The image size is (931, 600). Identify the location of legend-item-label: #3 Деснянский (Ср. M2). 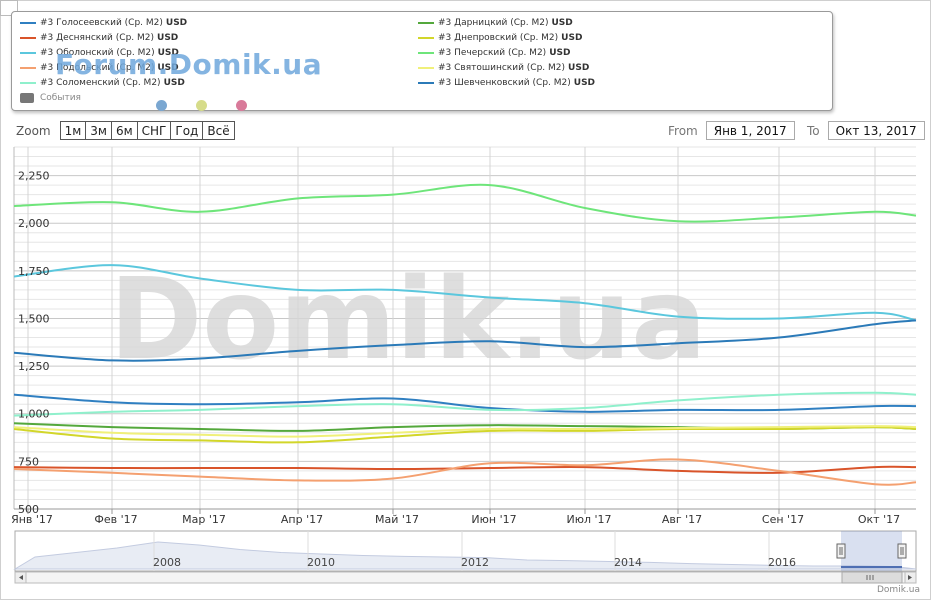
(97, 38).